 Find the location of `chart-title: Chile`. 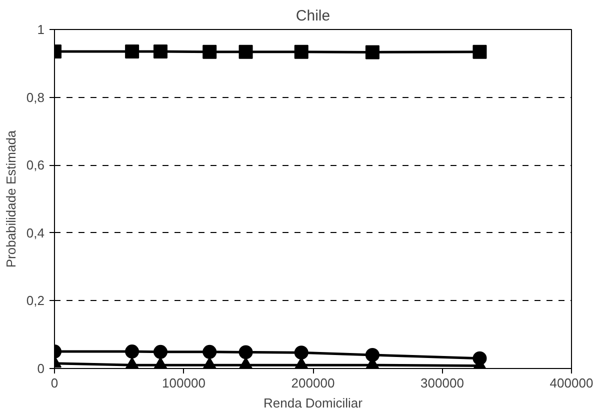

chart-title: Chile is located at coordinates (313, 16).